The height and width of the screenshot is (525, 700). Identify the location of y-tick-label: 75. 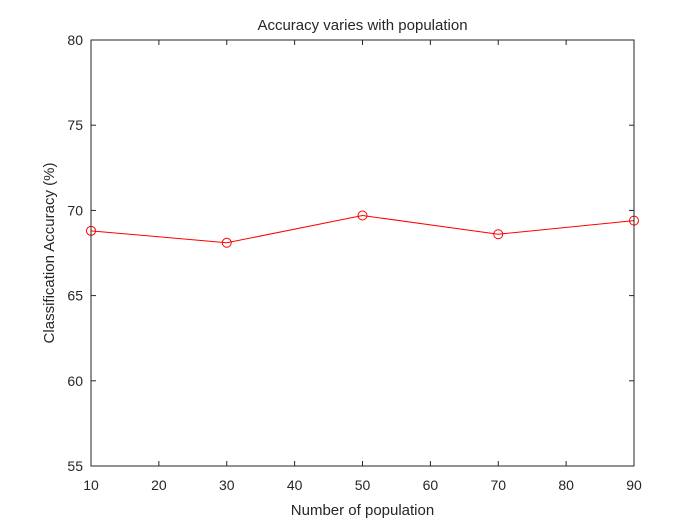
(75, 125).